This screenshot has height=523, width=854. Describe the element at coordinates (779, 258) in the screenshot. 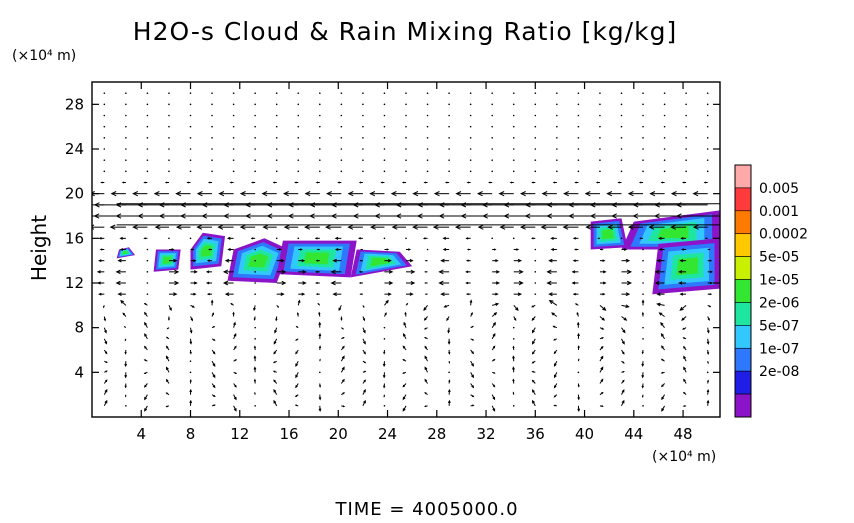

I see `colorbar-label: 5e-05` at that location.